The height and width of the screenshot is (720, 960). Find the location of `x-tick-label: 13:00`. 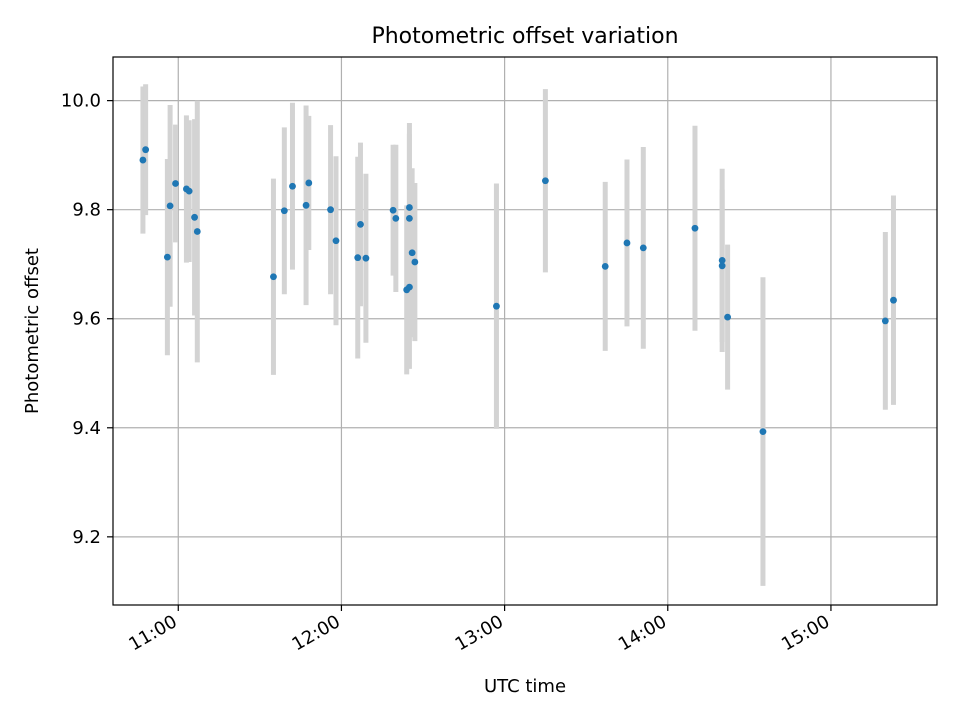

x-tick-label: 13:00 is located at coordinates (479, 633).